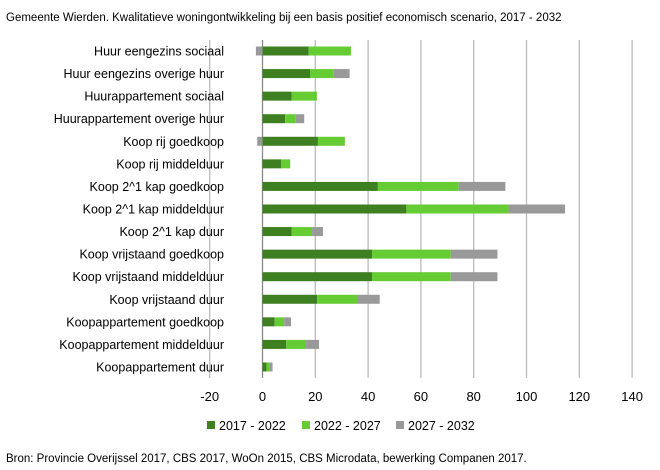 This screenshot has height=470, width=660. Describe the element at coordinates (171, 232) in the screenshot. I see `category-label: Koop 2^1 kap duur` at that location.